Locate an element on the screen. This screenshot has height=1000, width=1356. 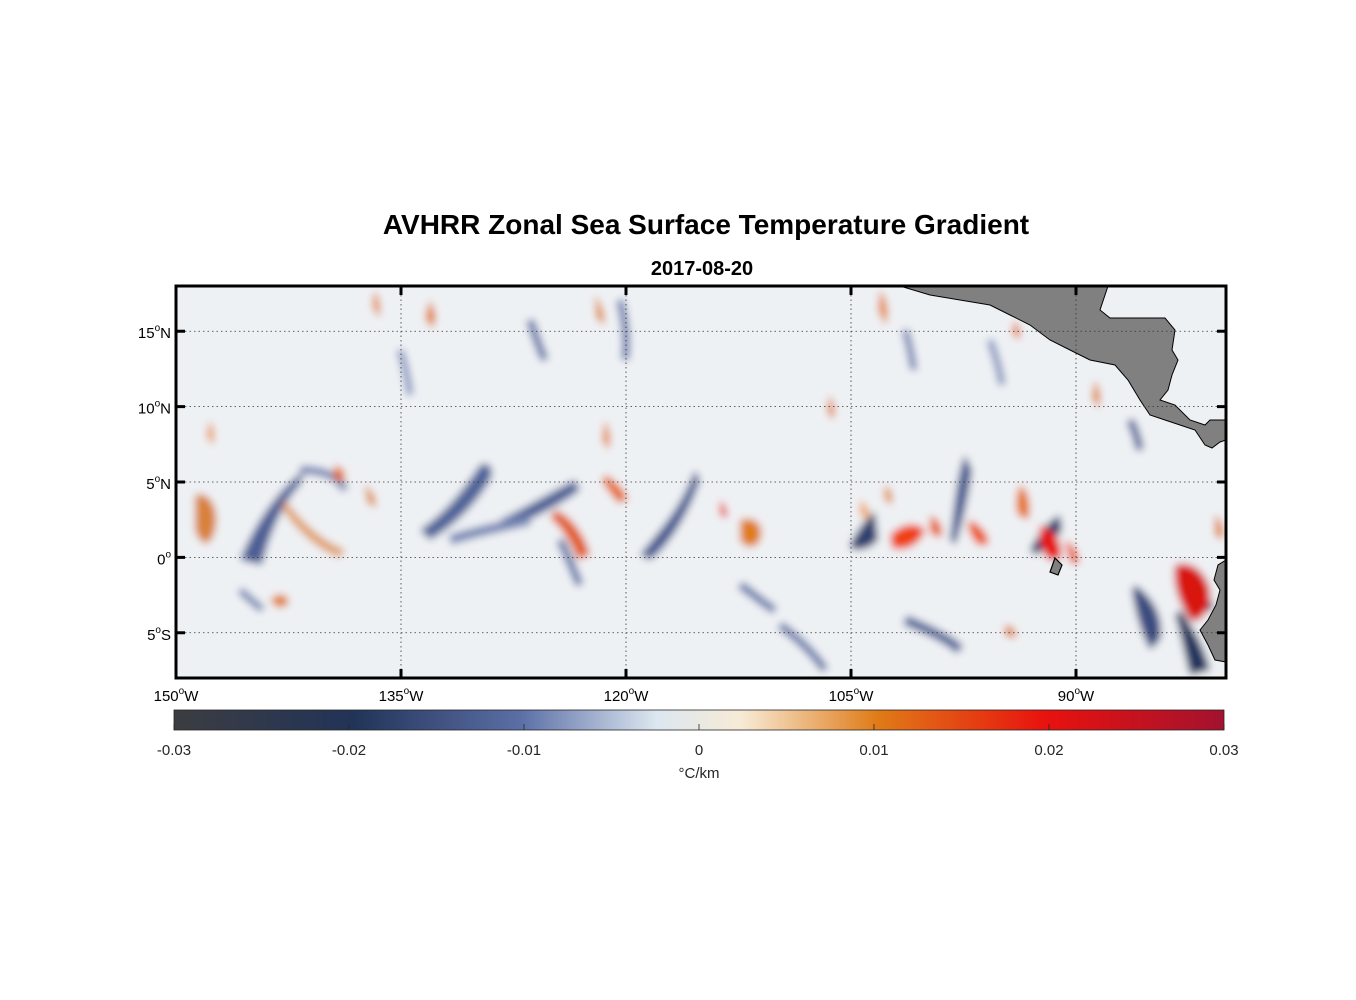
colorbar-tick-label: 0.03 is located at coordinates (1223, 750).